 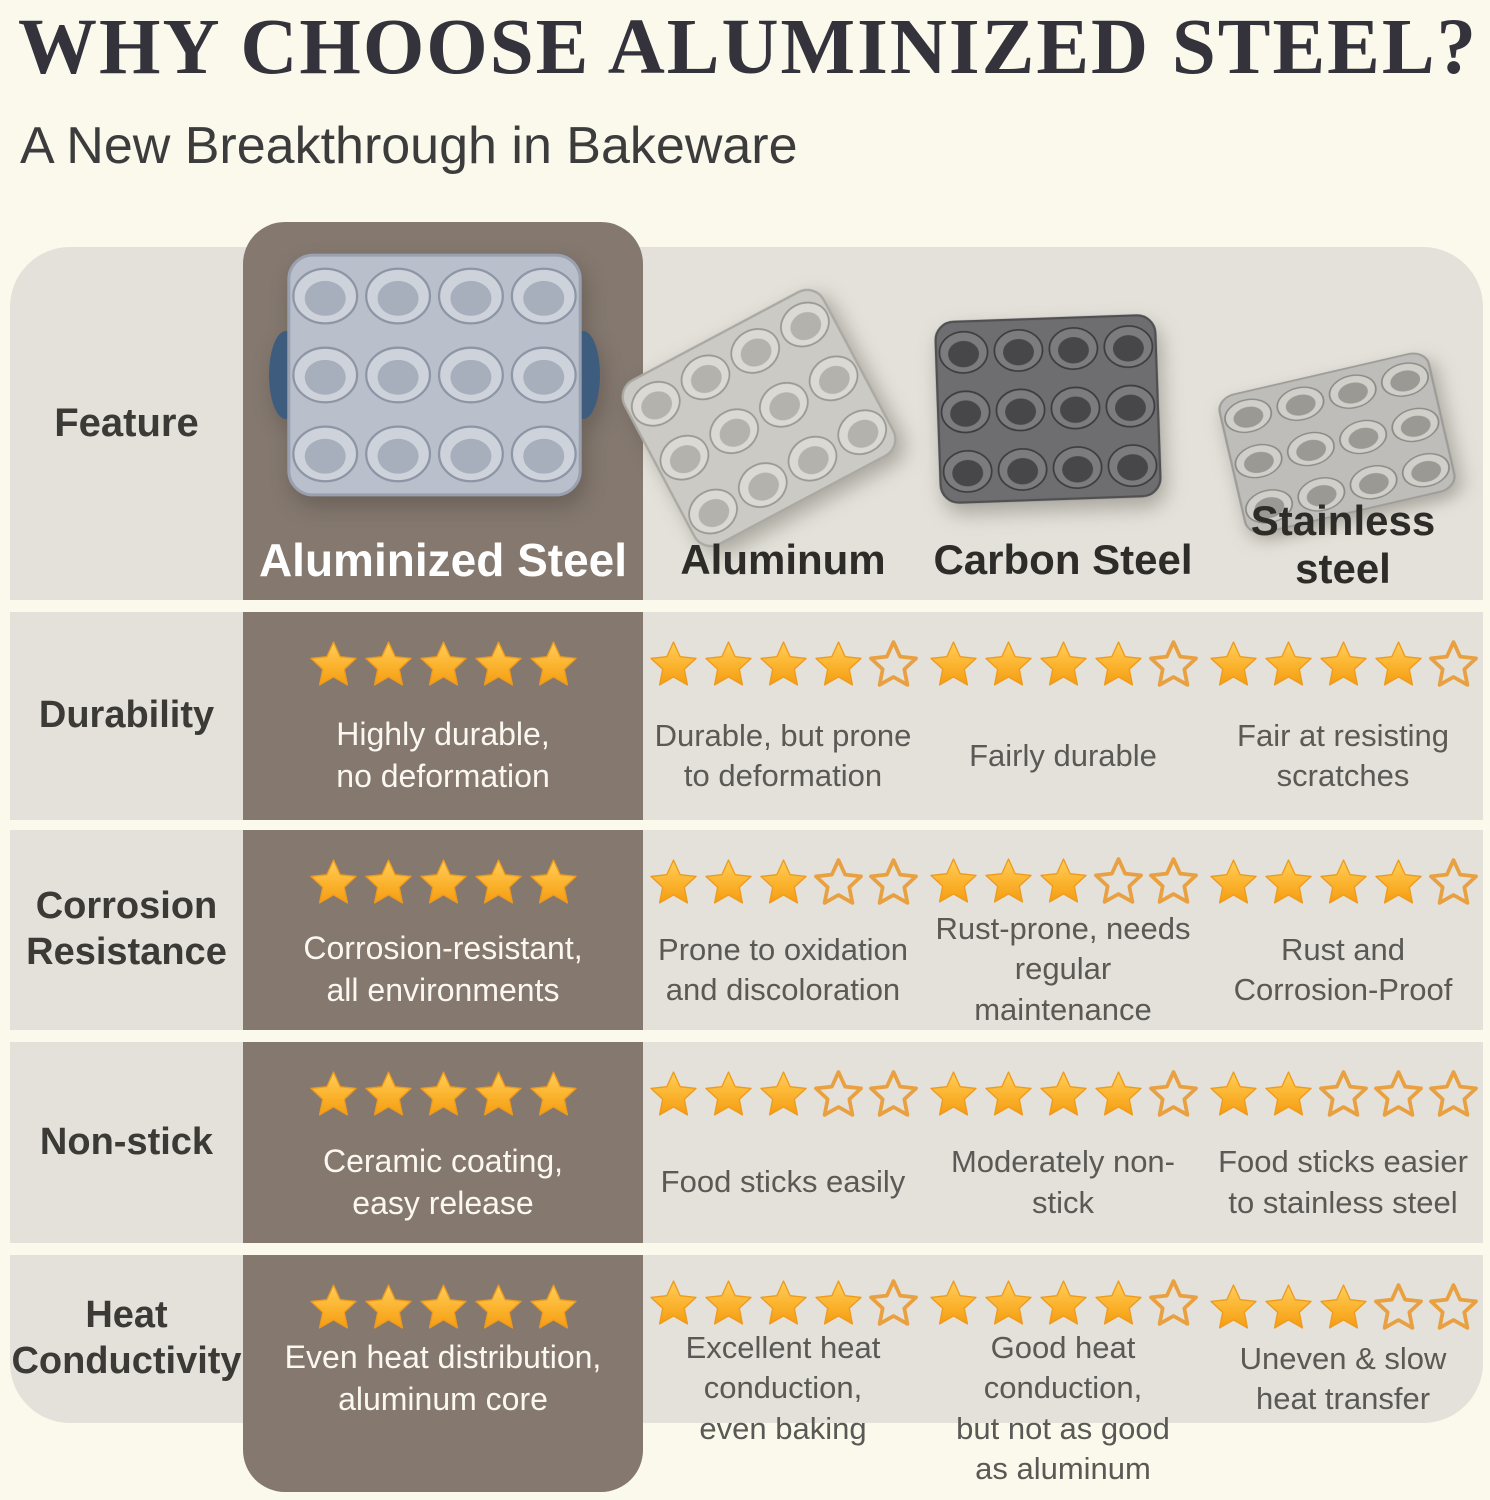 What do you see at coordinates (783, 755) in the screenshot?
I see `rating-note: Durable, but prone to deformation` at bounding box center [783, 755].